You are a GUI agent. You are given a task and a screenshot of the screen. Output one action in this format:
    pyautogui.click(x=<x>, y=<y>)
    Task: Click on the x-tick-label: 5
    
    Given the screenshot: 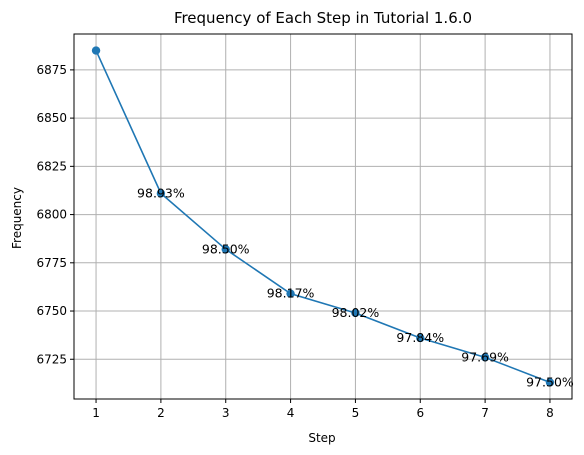 What is the action you would take?
    pyautogui.click(x=356, y=413)
    